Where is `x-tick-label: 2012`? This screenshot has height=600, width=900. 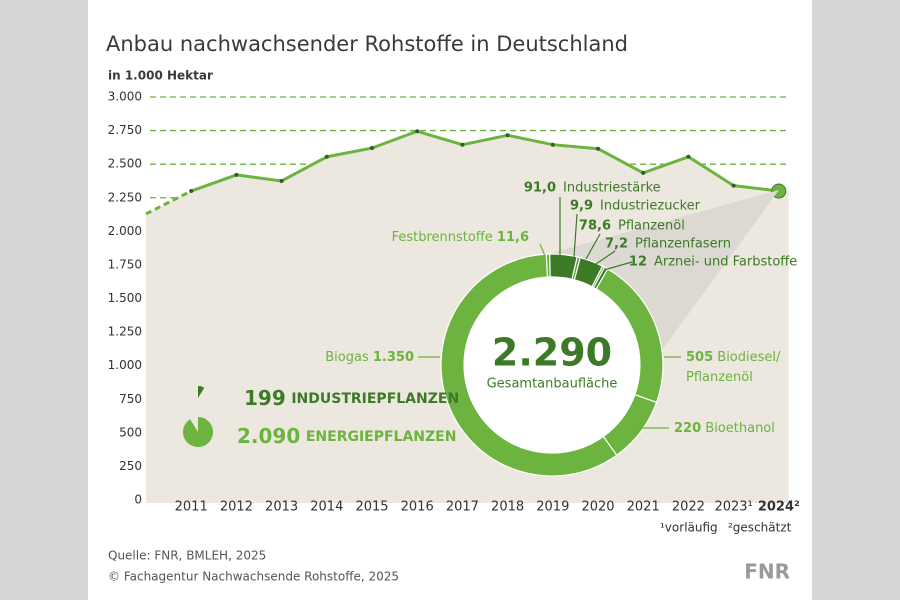
x-tick-label: 2012 is located at coordinates (236, 507).